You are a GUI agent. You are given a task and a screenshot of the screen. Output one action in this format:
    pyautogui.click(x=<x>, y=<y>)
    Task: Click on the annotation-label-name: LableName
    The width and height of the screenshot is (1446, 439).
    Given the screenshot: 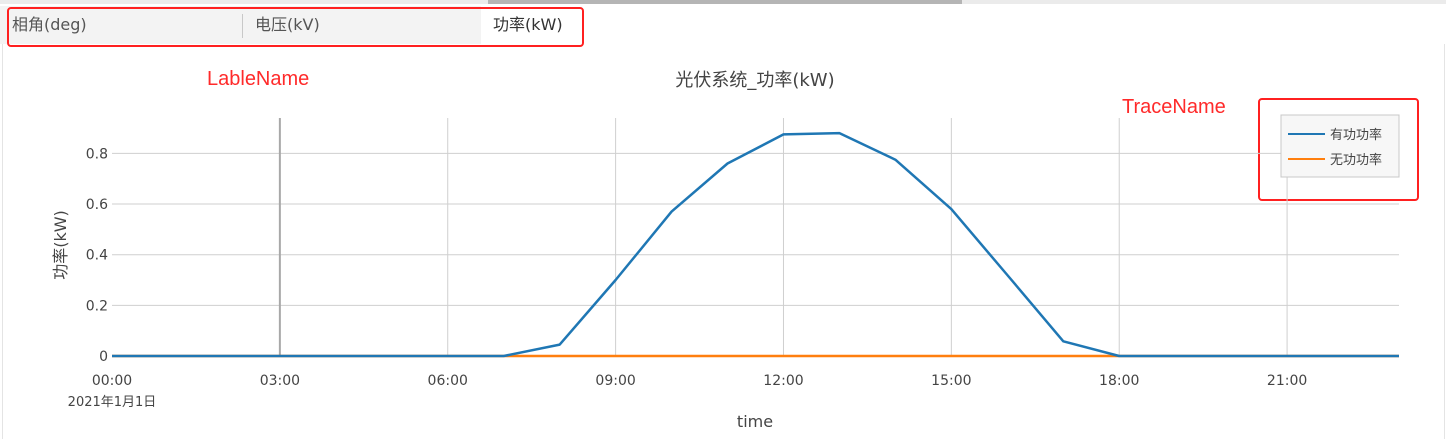 What is the action you would take?
    pyautogui.click(x=258, y=79)
    